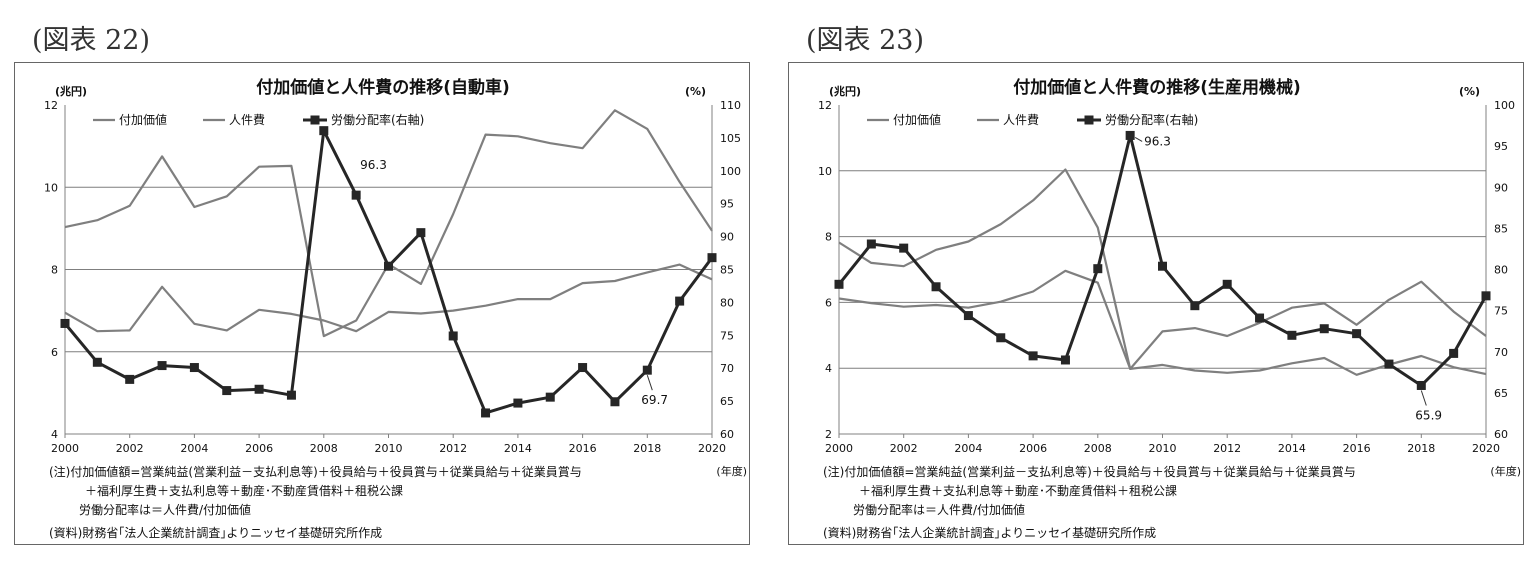  Describe the element at coordinates (727, 204) in the screenshot. I see `right-tick-label: 95` at that location.